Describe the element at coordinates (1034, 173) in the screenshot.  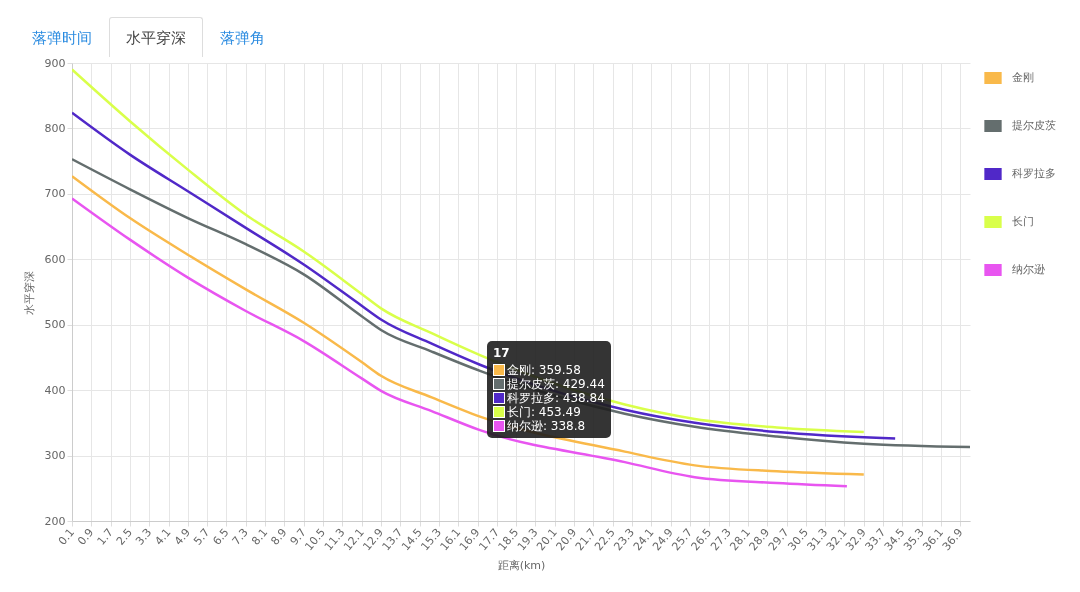
I see `legend-label: 科罗拉多` at that location.